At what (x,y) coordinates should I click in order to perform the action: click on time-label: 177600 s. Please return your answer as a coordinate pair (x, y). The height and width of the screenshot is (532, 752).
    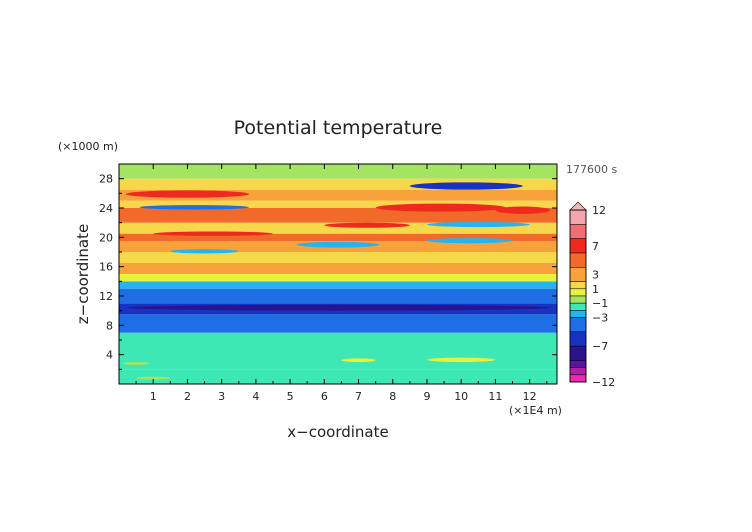
    Looking at the image, I should click on (591, 169).